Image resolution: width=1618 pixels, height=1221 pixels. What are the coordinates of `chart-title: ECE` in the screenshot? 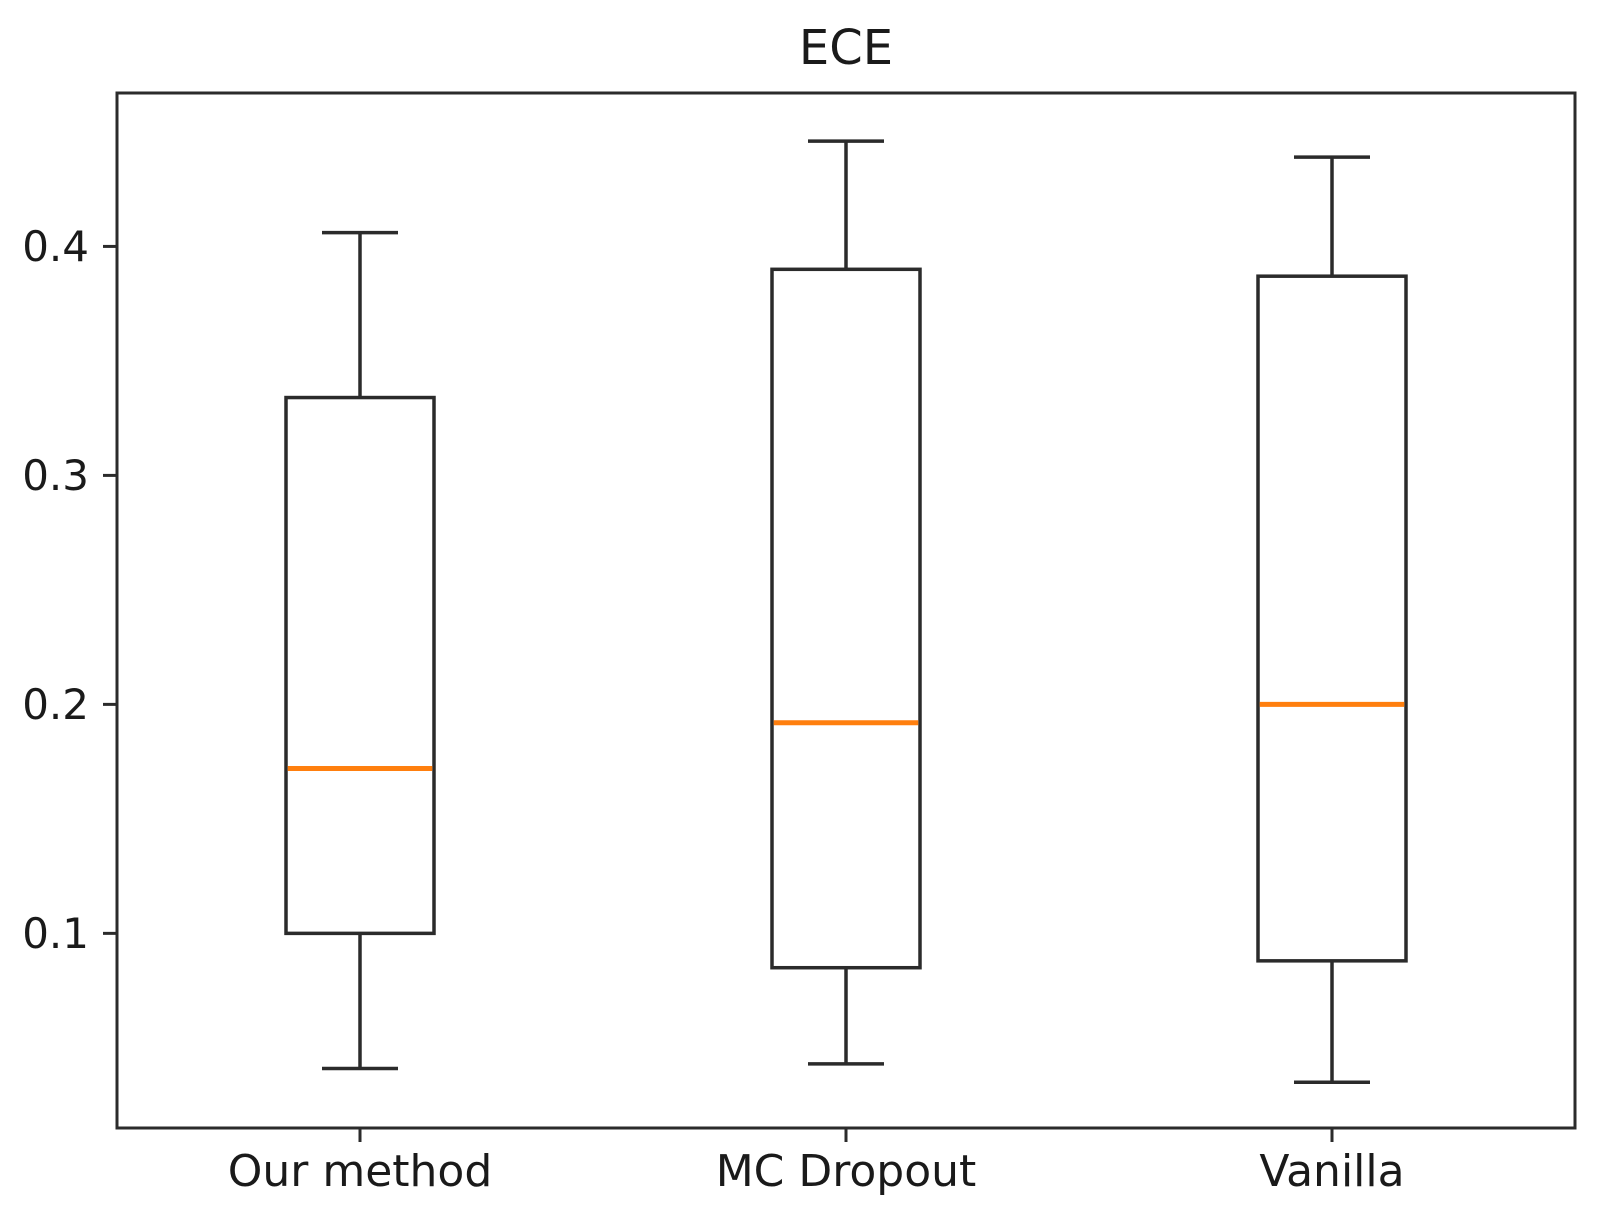 It's located at (846, 48).